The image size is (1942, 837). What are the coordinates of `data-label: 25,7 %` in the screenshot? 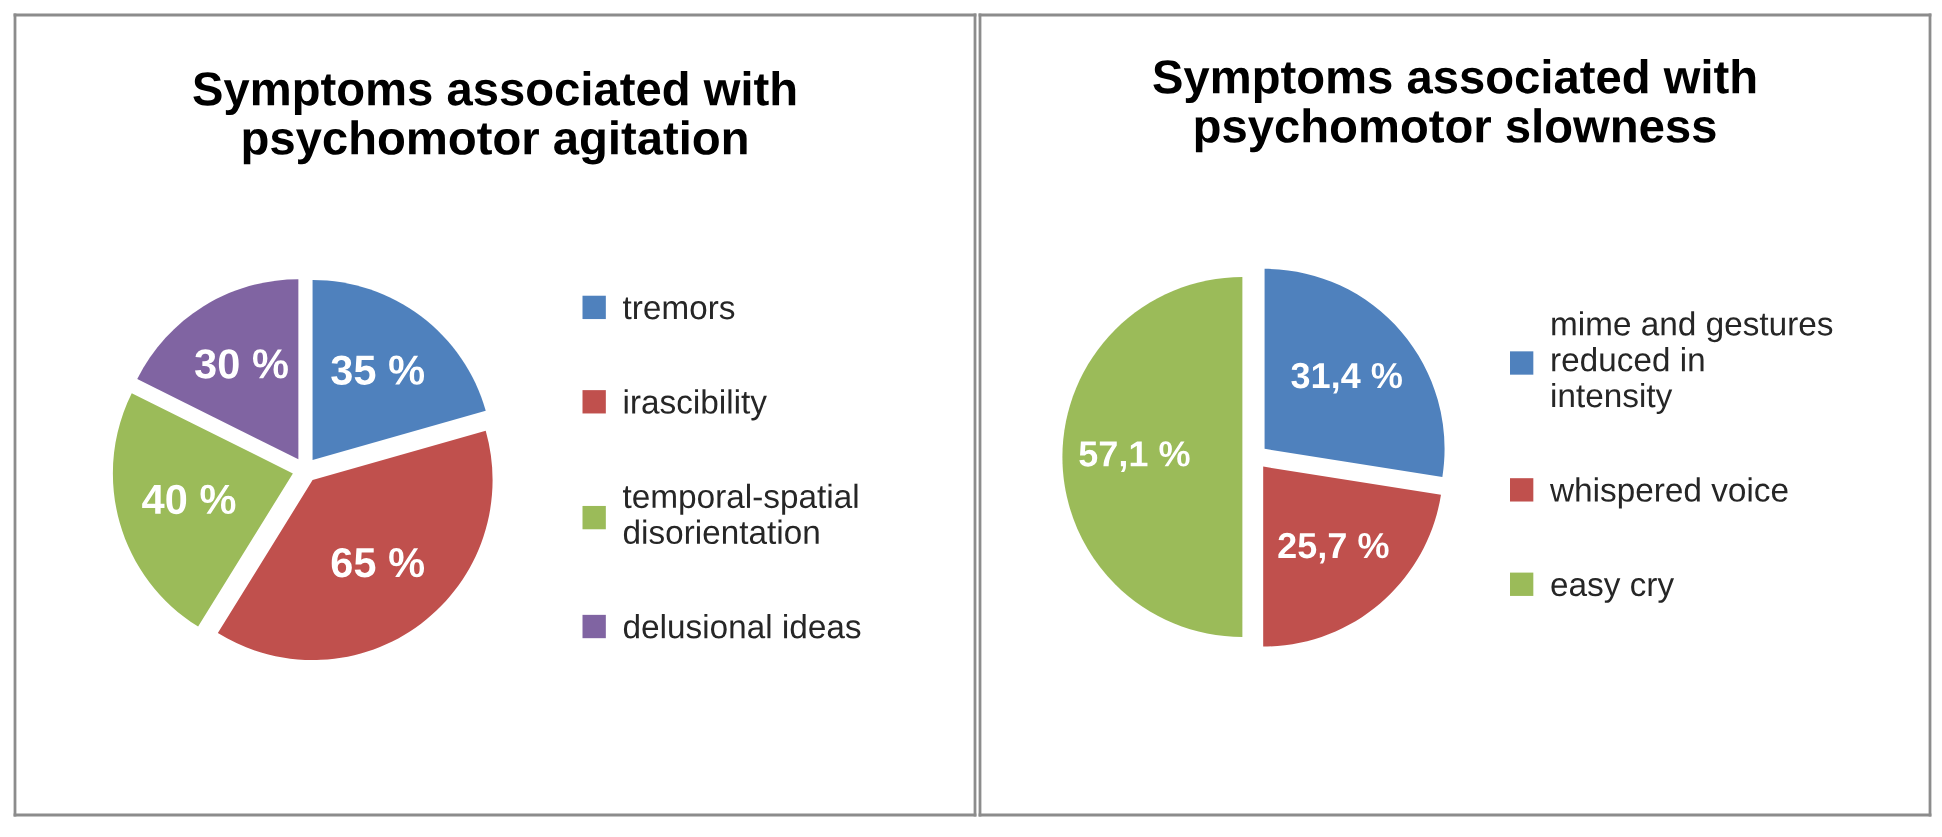 It's located at (1333, 548).